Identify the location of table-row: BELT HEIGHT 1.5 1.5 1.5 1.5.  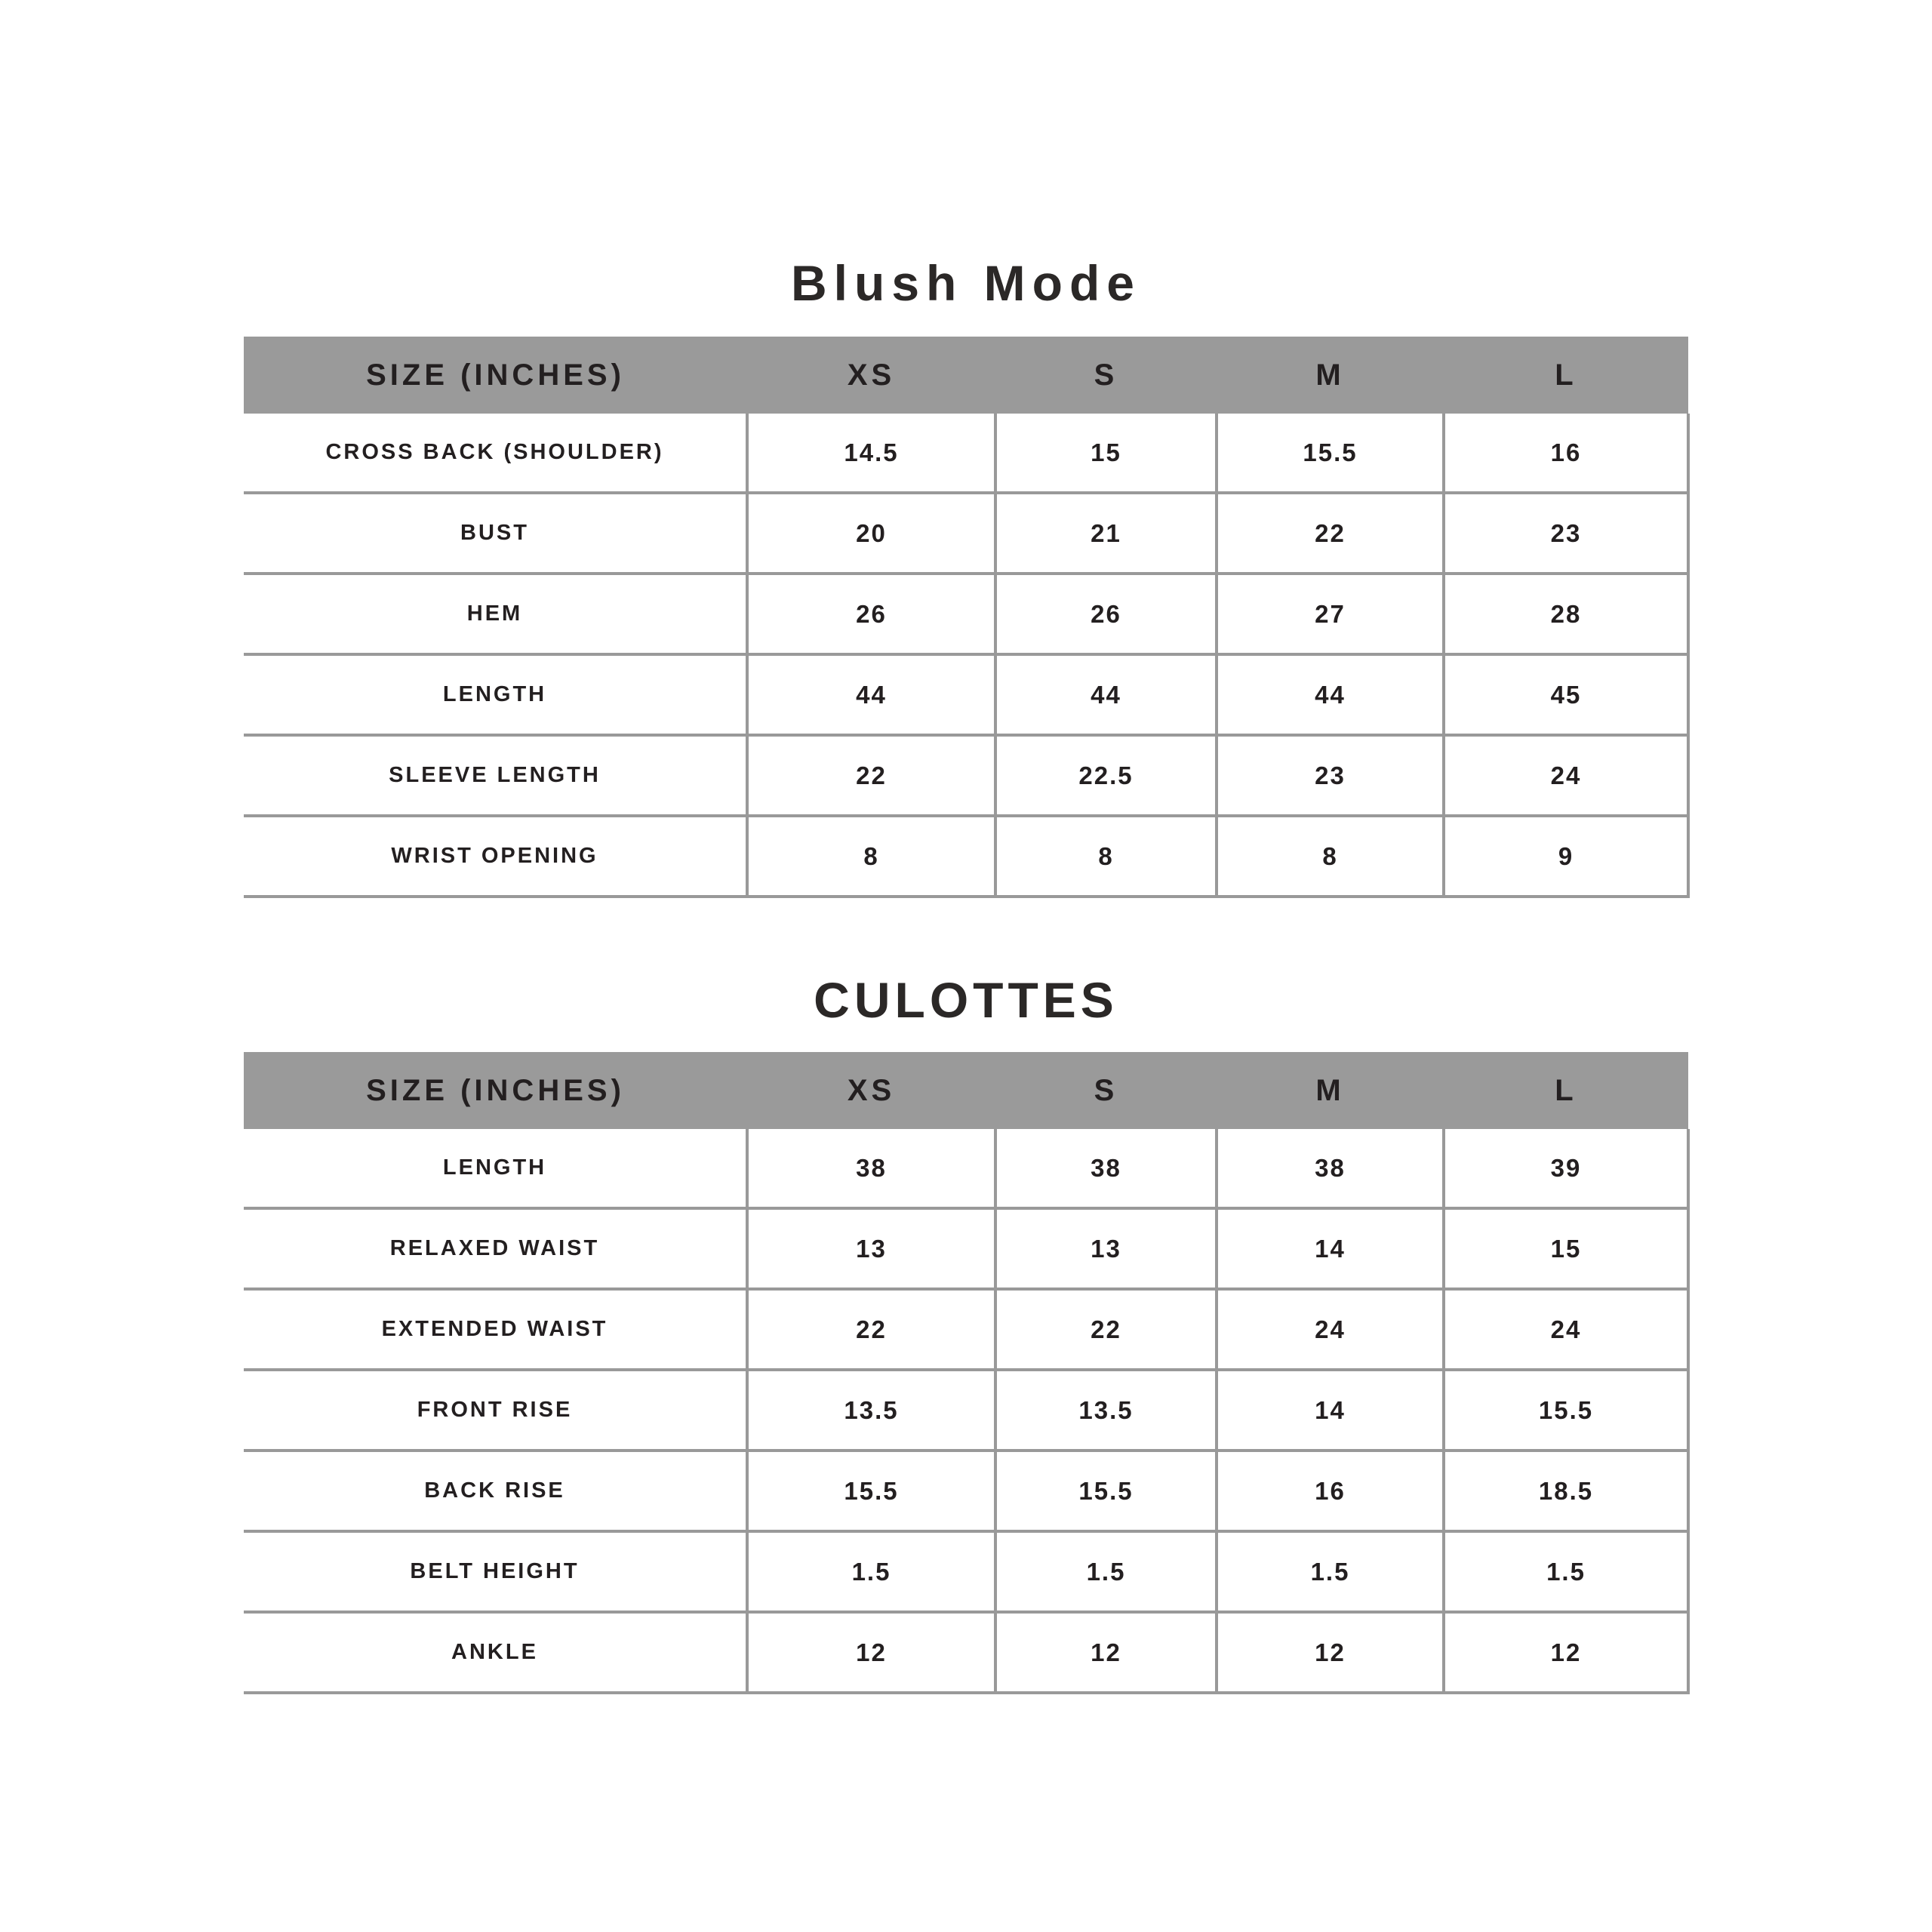
(967, 1572).